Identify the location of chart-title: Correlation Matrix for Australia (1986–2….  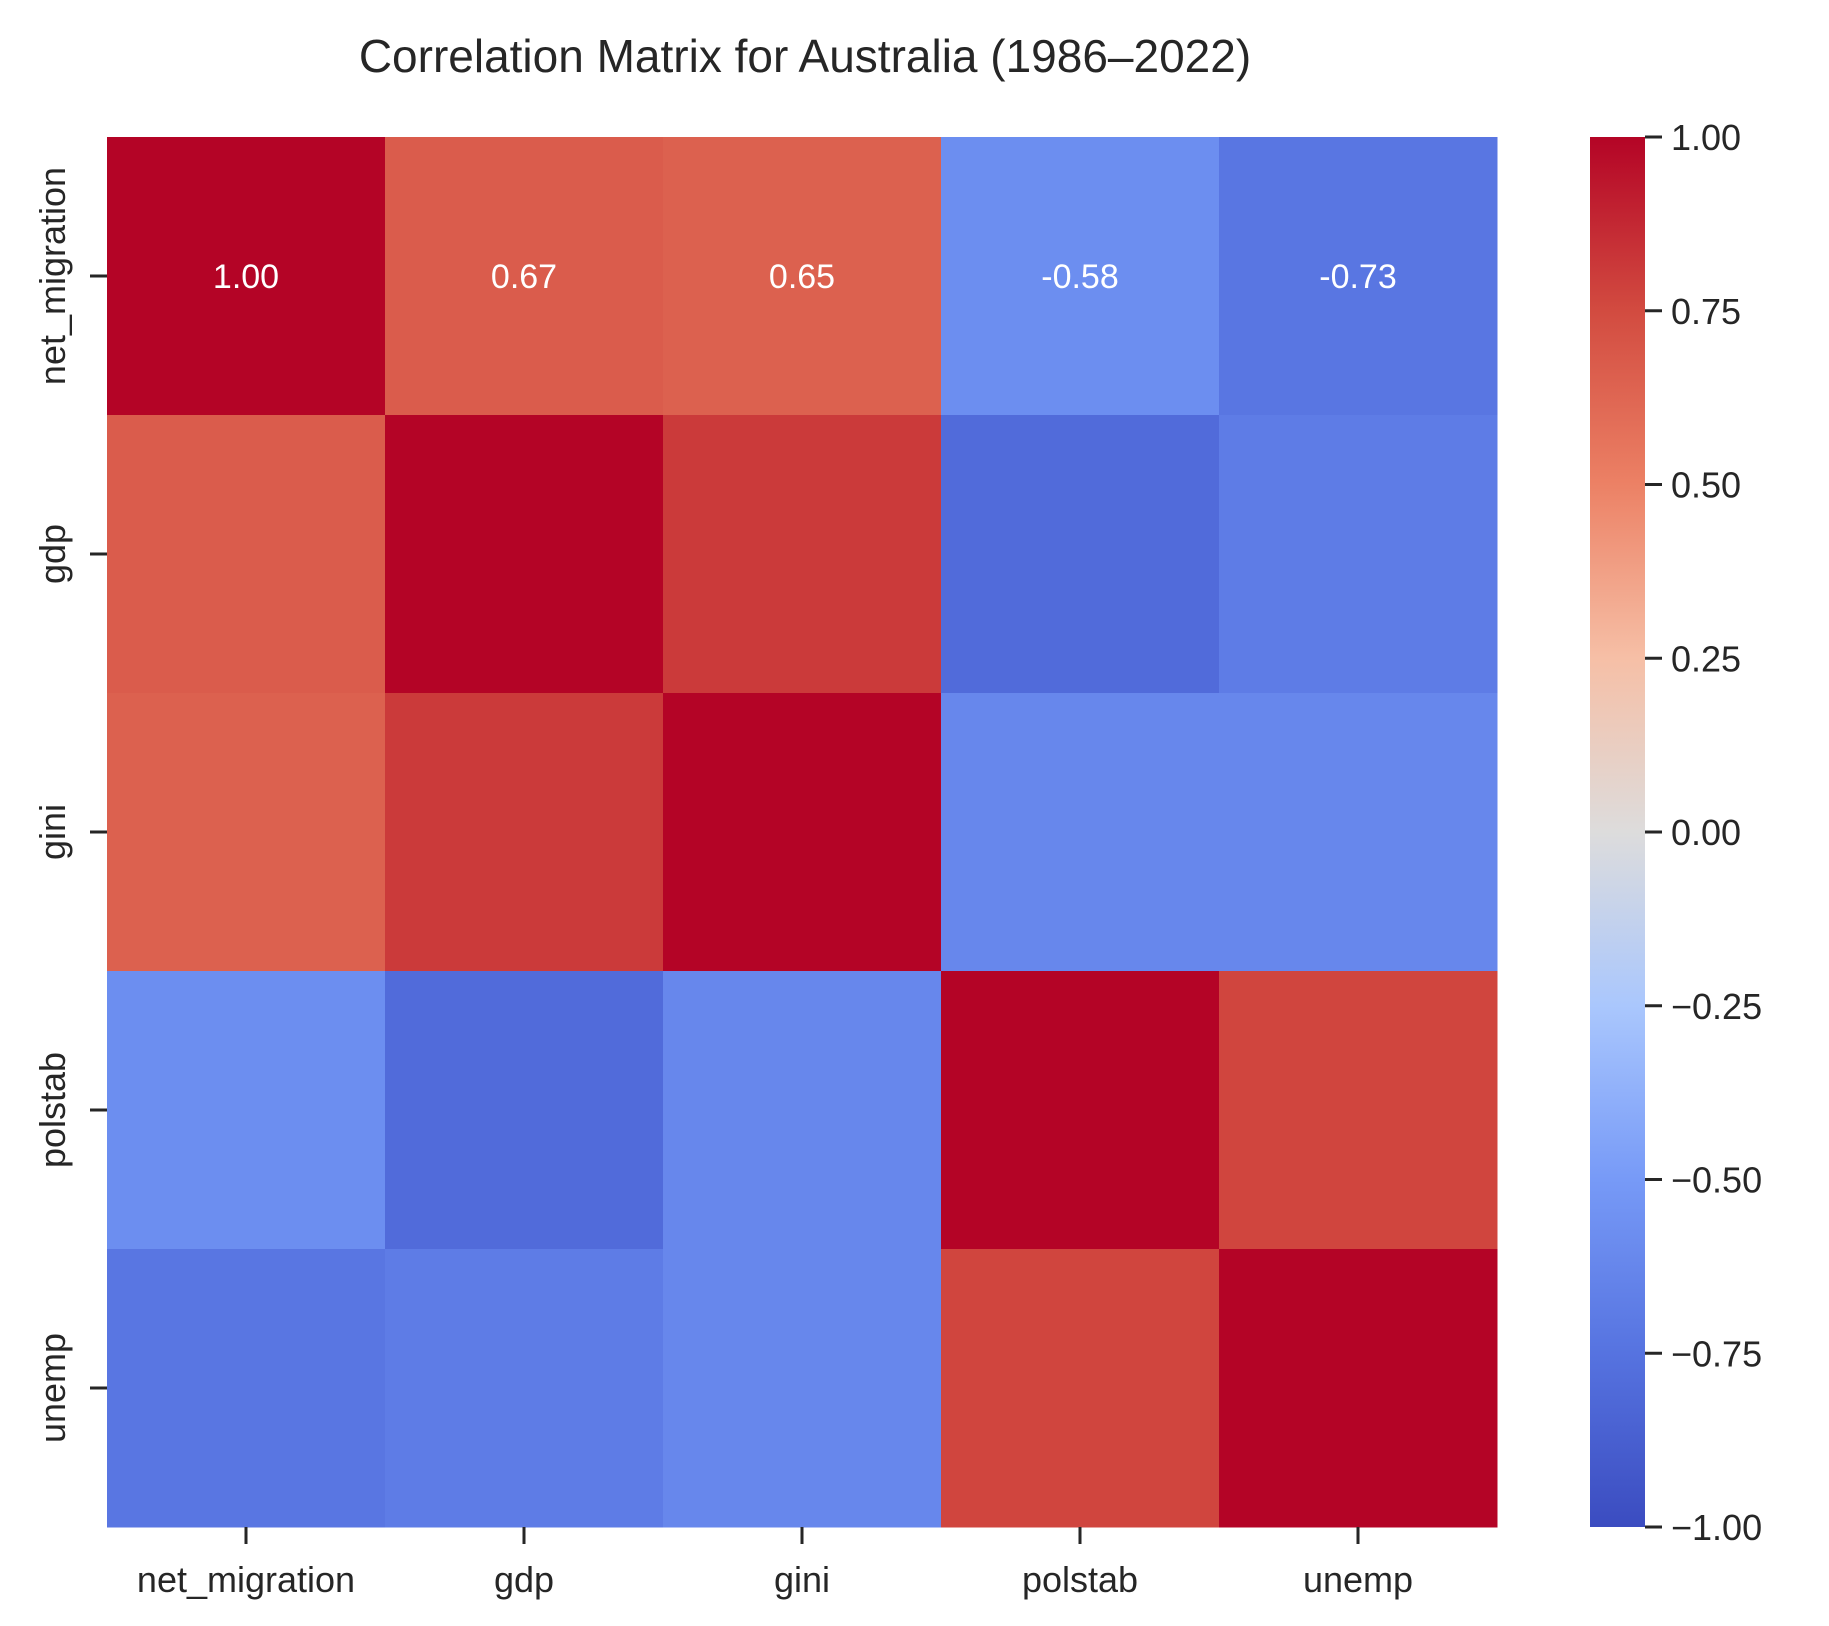
(805, 56).